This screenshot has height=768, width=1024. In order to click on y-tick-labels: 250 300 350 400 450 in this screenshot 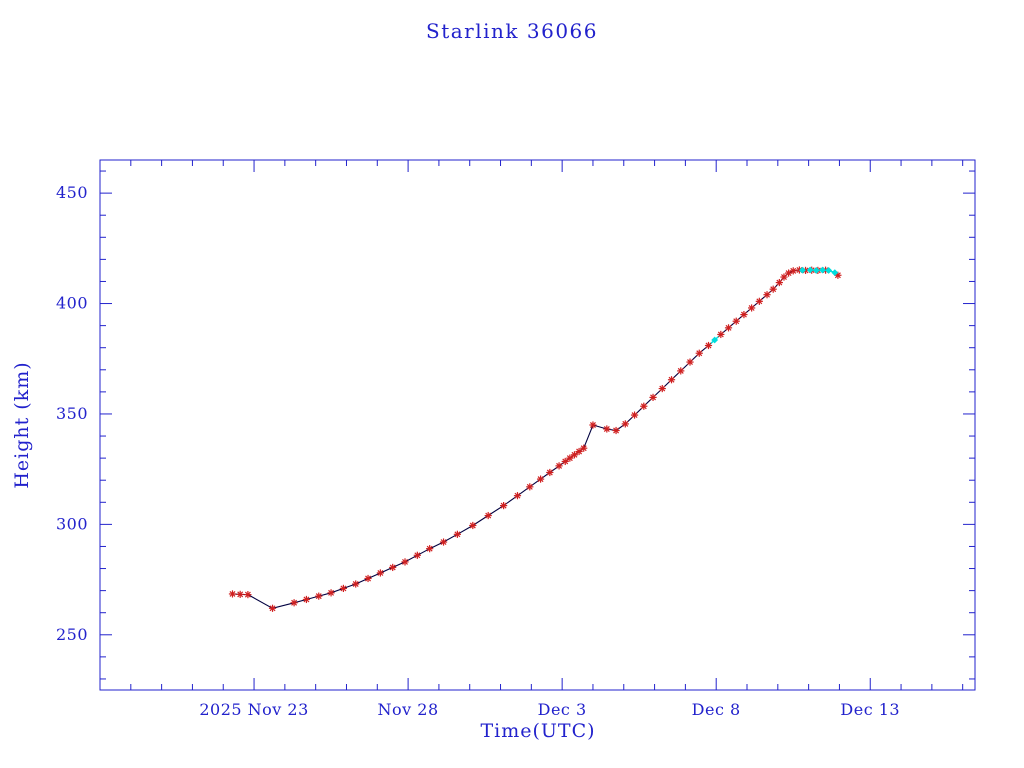, I will do `click(72, 413)`.